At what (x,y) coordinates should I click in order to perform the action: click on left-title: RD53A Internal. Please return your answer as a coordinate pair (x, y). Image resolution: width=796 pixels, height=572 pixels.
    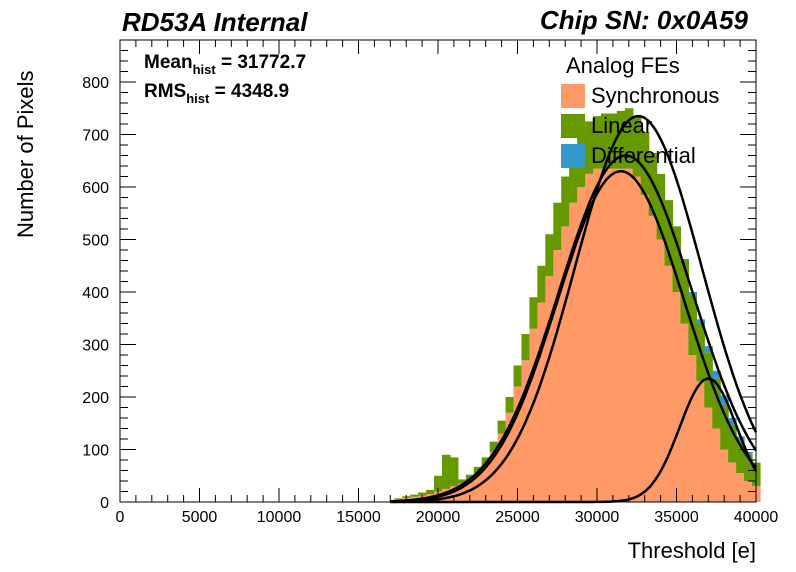
    Looking at the image, I should click on (215, 22).